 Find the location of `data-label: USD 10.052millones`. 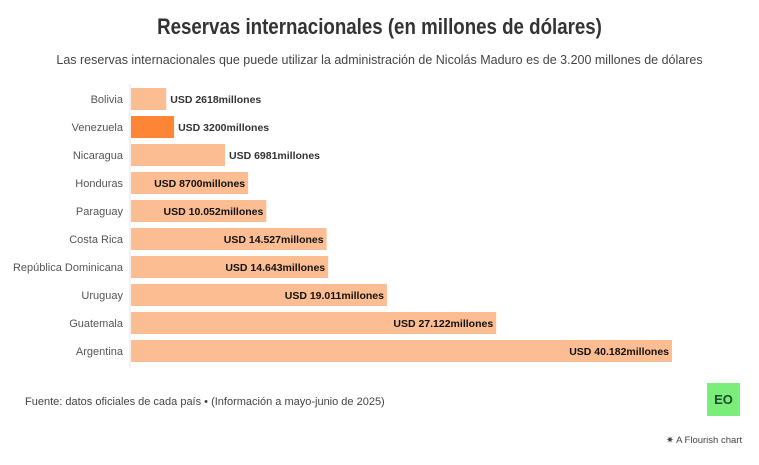

data-label: USD 10.052millones is located at coordinates (214, 212).